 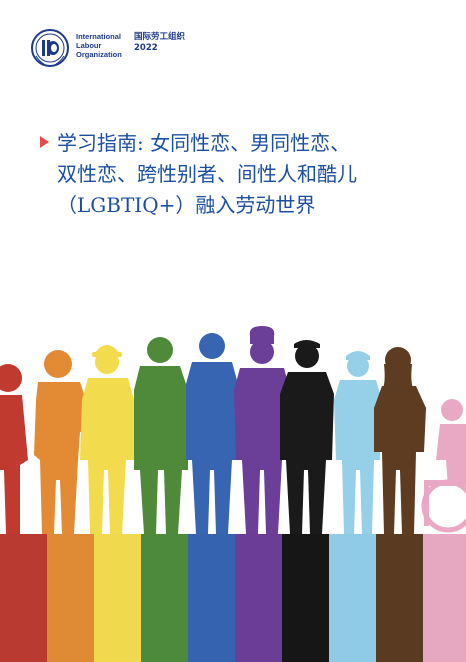 I want to click on worker-carrying-box-icon, so click(x=70, y=442).